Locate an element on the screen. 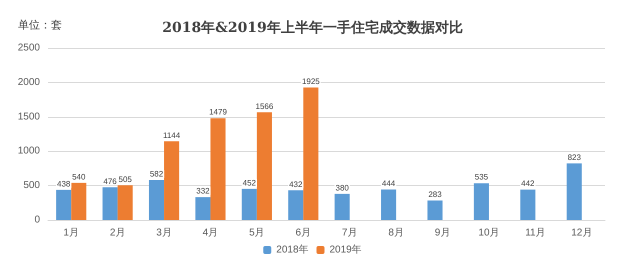  data-label: 1144 is located at coordinates (171, 135).